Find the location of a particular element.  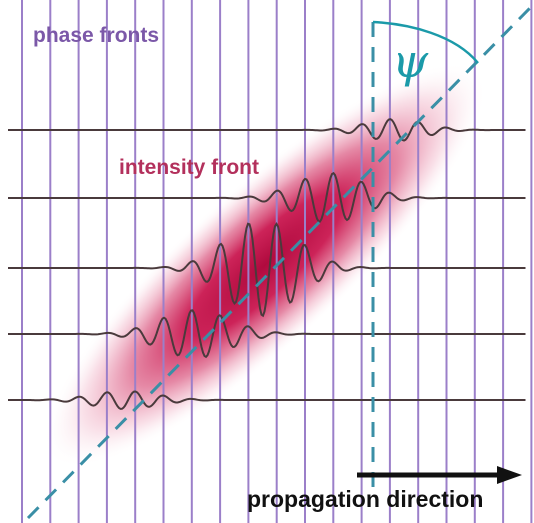

intensity-front-label: intensity front is located at coordinates (189, 167).